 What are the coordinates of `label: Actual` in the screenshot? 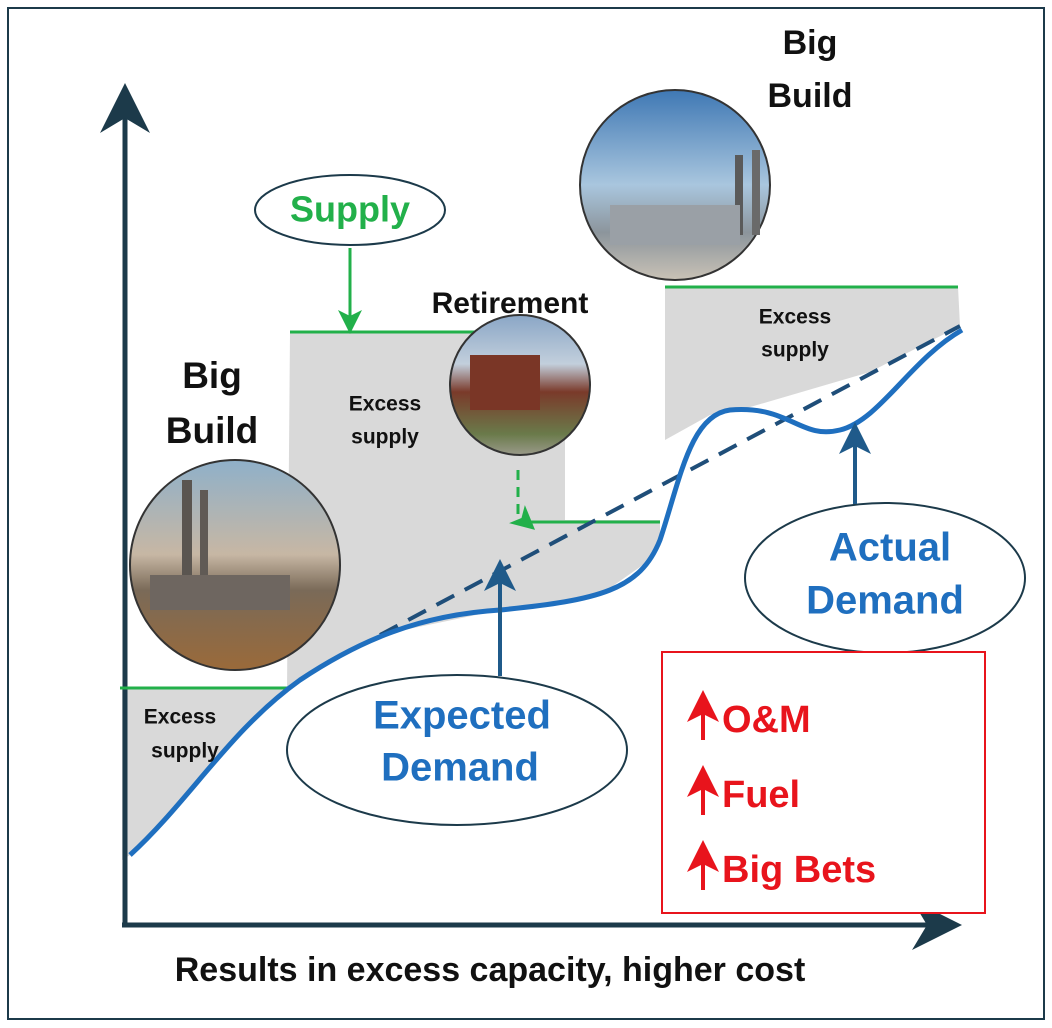 It's located at (890, 548).